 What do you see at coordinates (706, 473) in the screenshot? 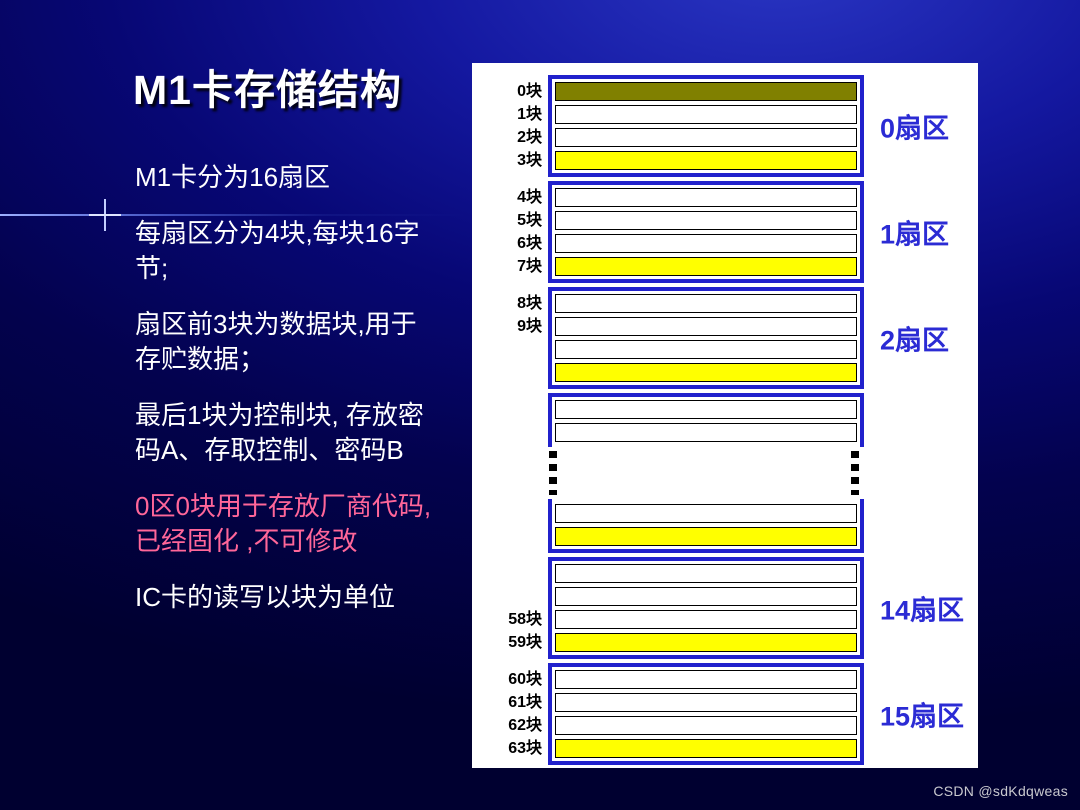
I see `ellipsis-body` at bounding box center [706, 473].